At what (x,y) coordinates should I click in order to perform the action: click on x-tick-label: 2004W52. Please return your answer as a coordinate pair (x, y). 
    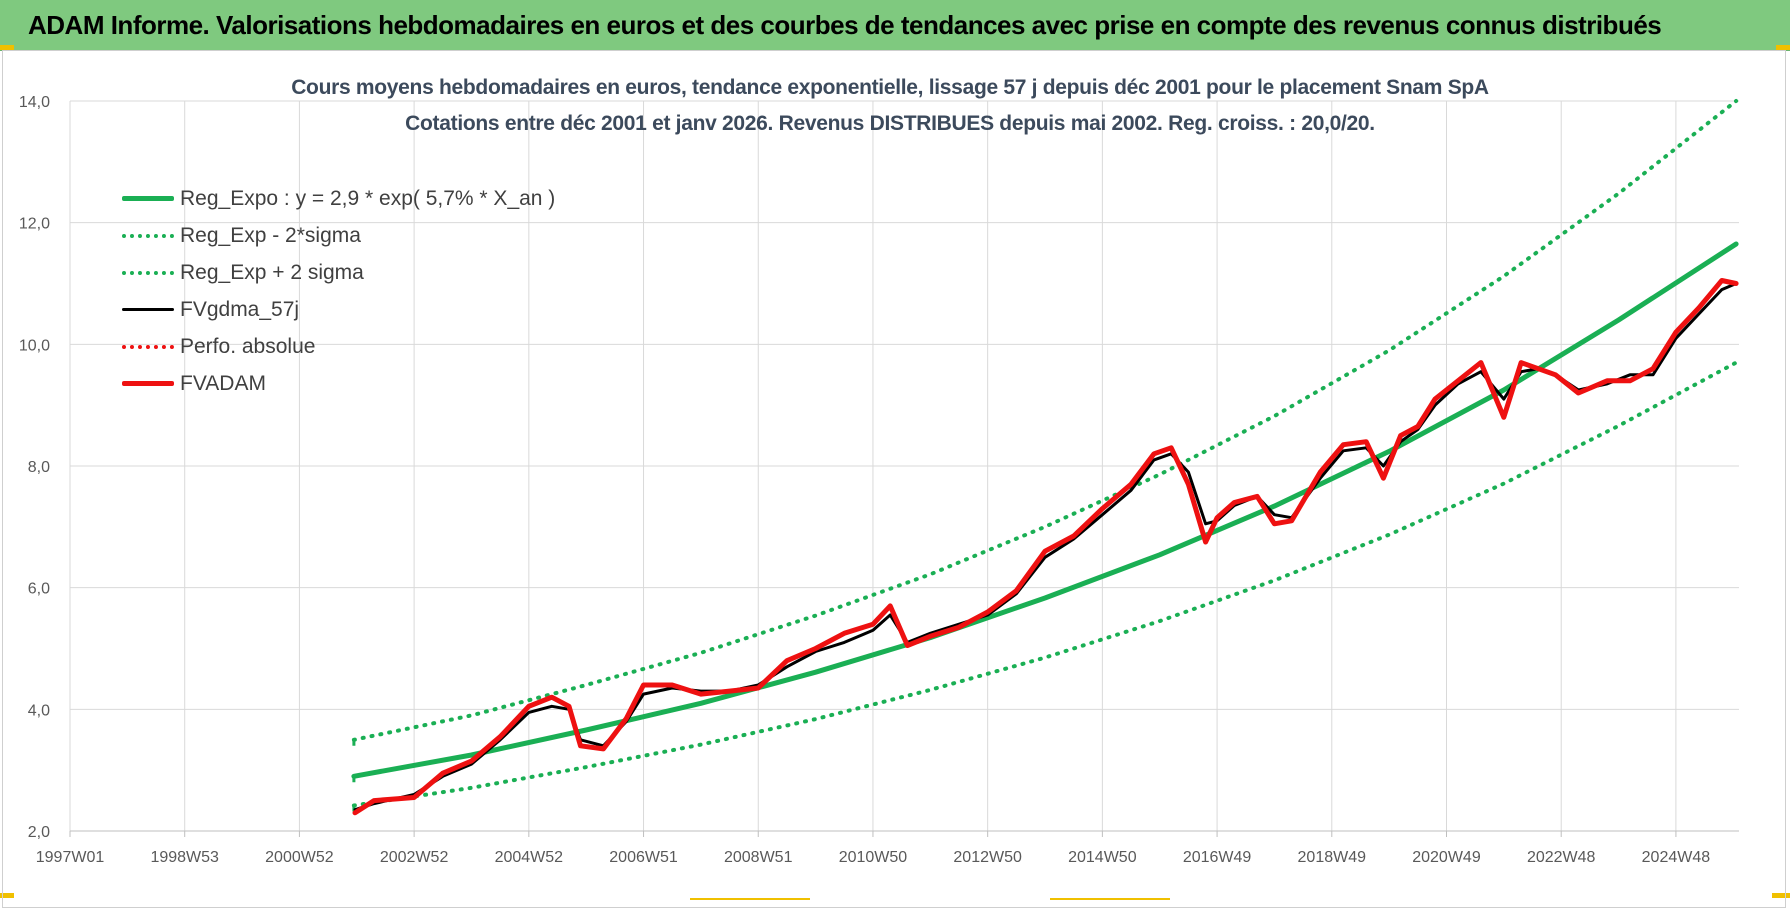
    Looking at the image, I should click on (529, 857).